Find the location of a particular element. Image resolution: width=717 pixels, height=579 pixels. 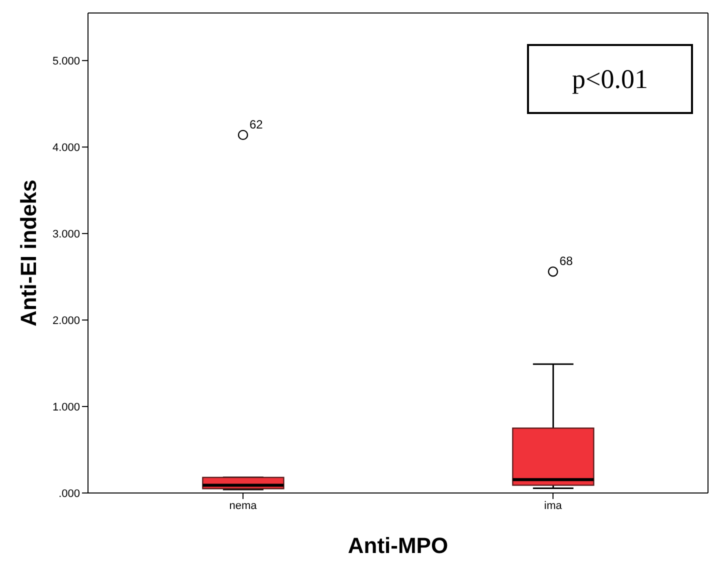

annotation: 62 is located at coordinates (257, 124).